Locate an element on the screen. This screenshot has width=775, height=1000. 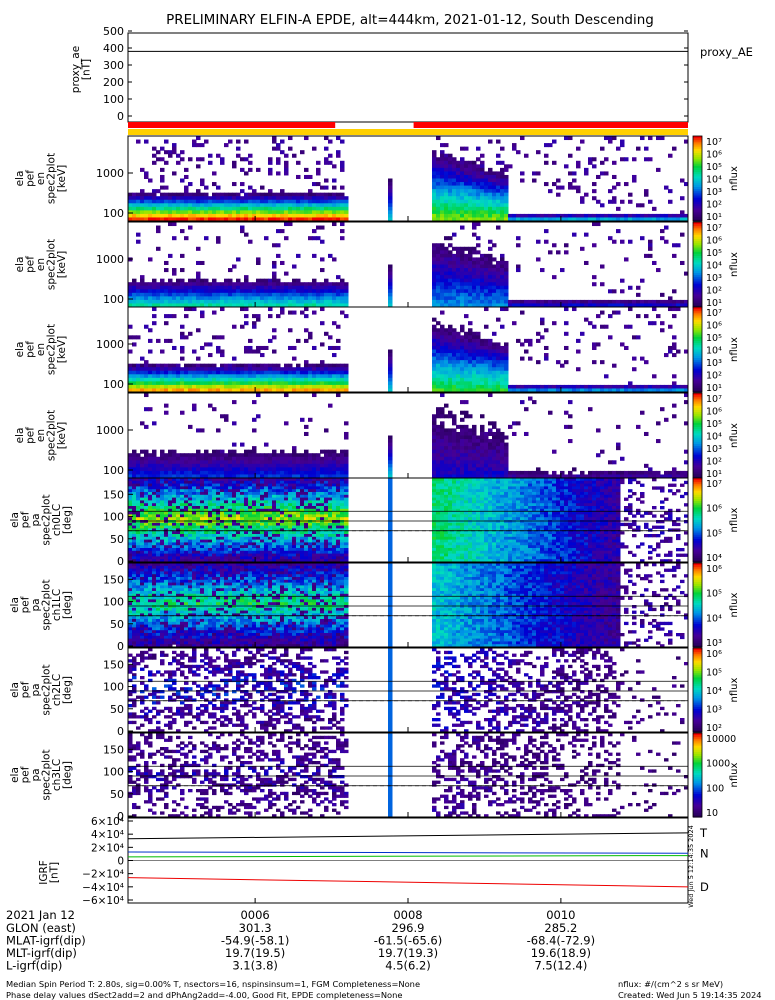
colorbar-step is located at coordinates (697, 306).